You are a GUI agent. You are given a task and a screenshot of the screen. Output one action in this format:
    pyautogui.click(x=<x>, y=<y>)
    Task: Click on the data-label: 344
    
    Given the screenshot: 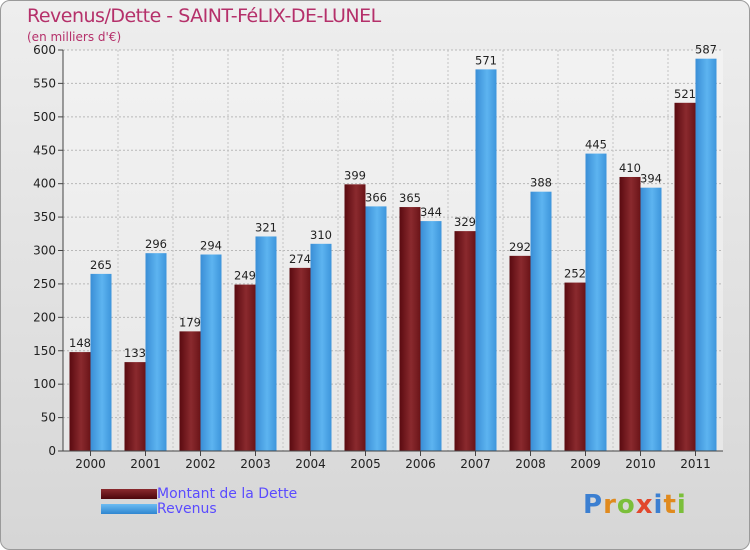 What is the action you would take?
    pyautogui.click(x=431, y=212)
    